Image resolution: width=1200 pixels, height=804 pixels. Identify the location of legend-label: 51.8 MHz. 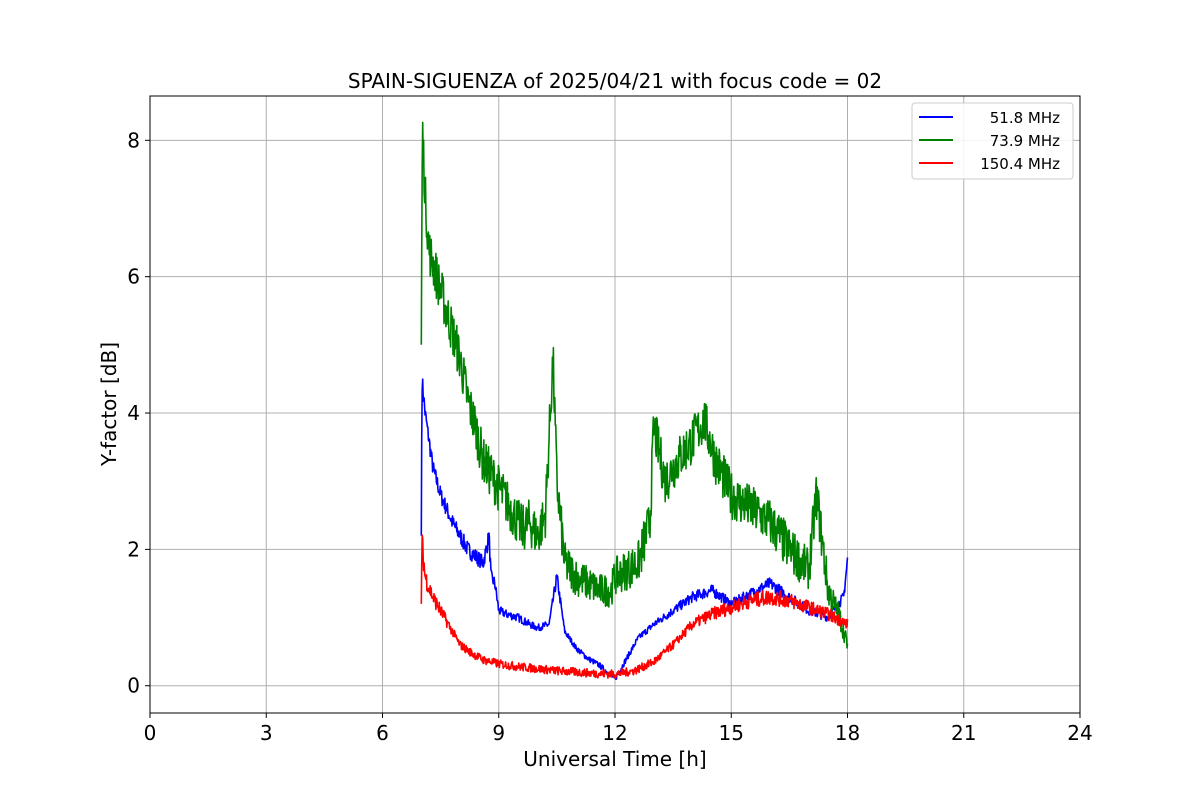
(1025, 118).